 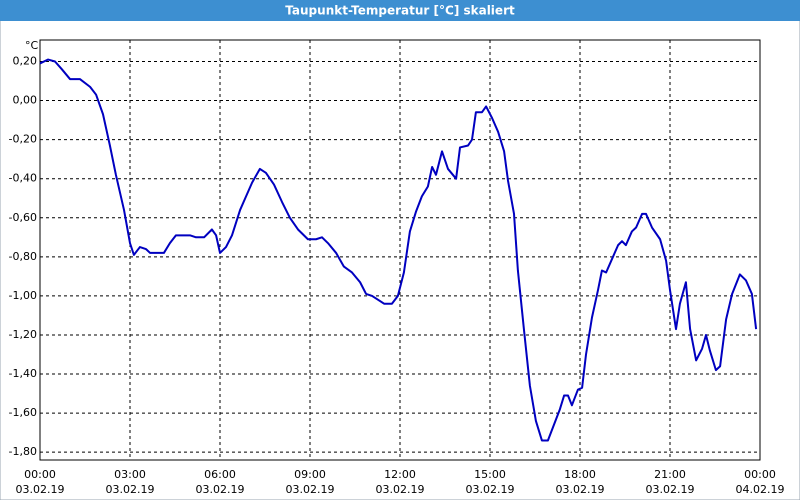 What do you see at coordinates (220, 474) in the screenshot?
I see `x-tick-label: 06:00` at bounding box center [220, 474].